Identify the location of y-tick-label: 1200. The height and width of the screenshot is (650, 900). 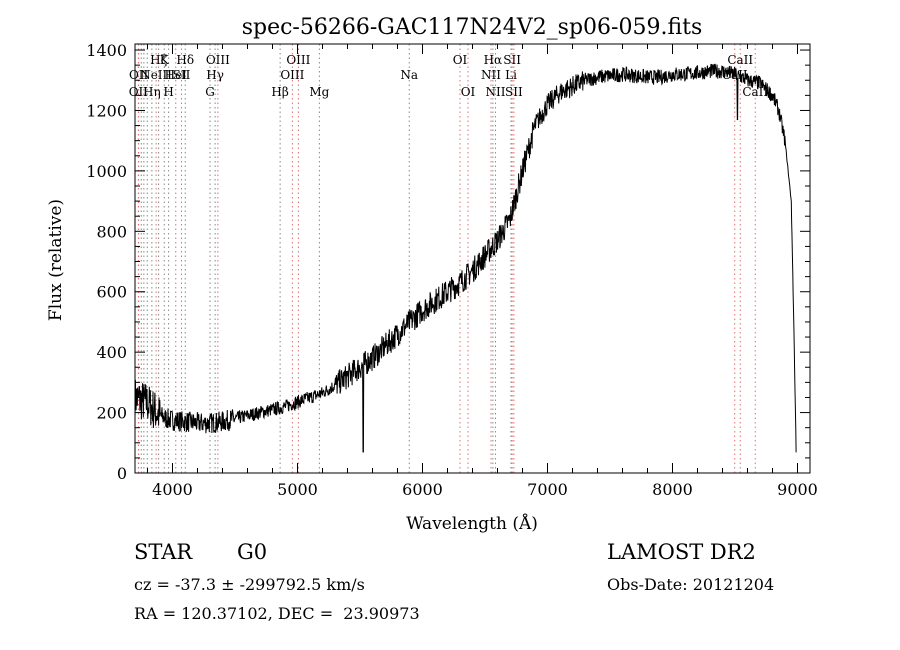
(106, 110).